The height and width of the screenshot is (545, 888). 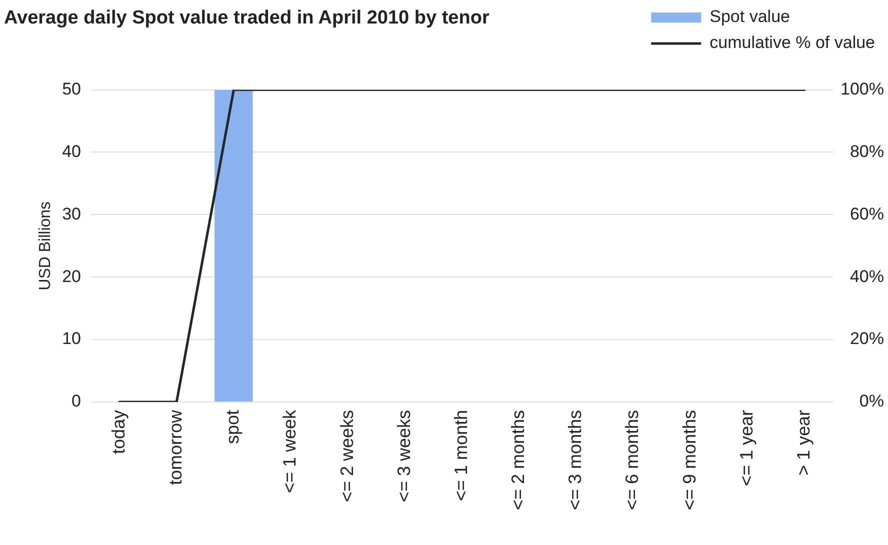 I want to click on x-tick-label: <= 6 months, so click(x=632, y=460).